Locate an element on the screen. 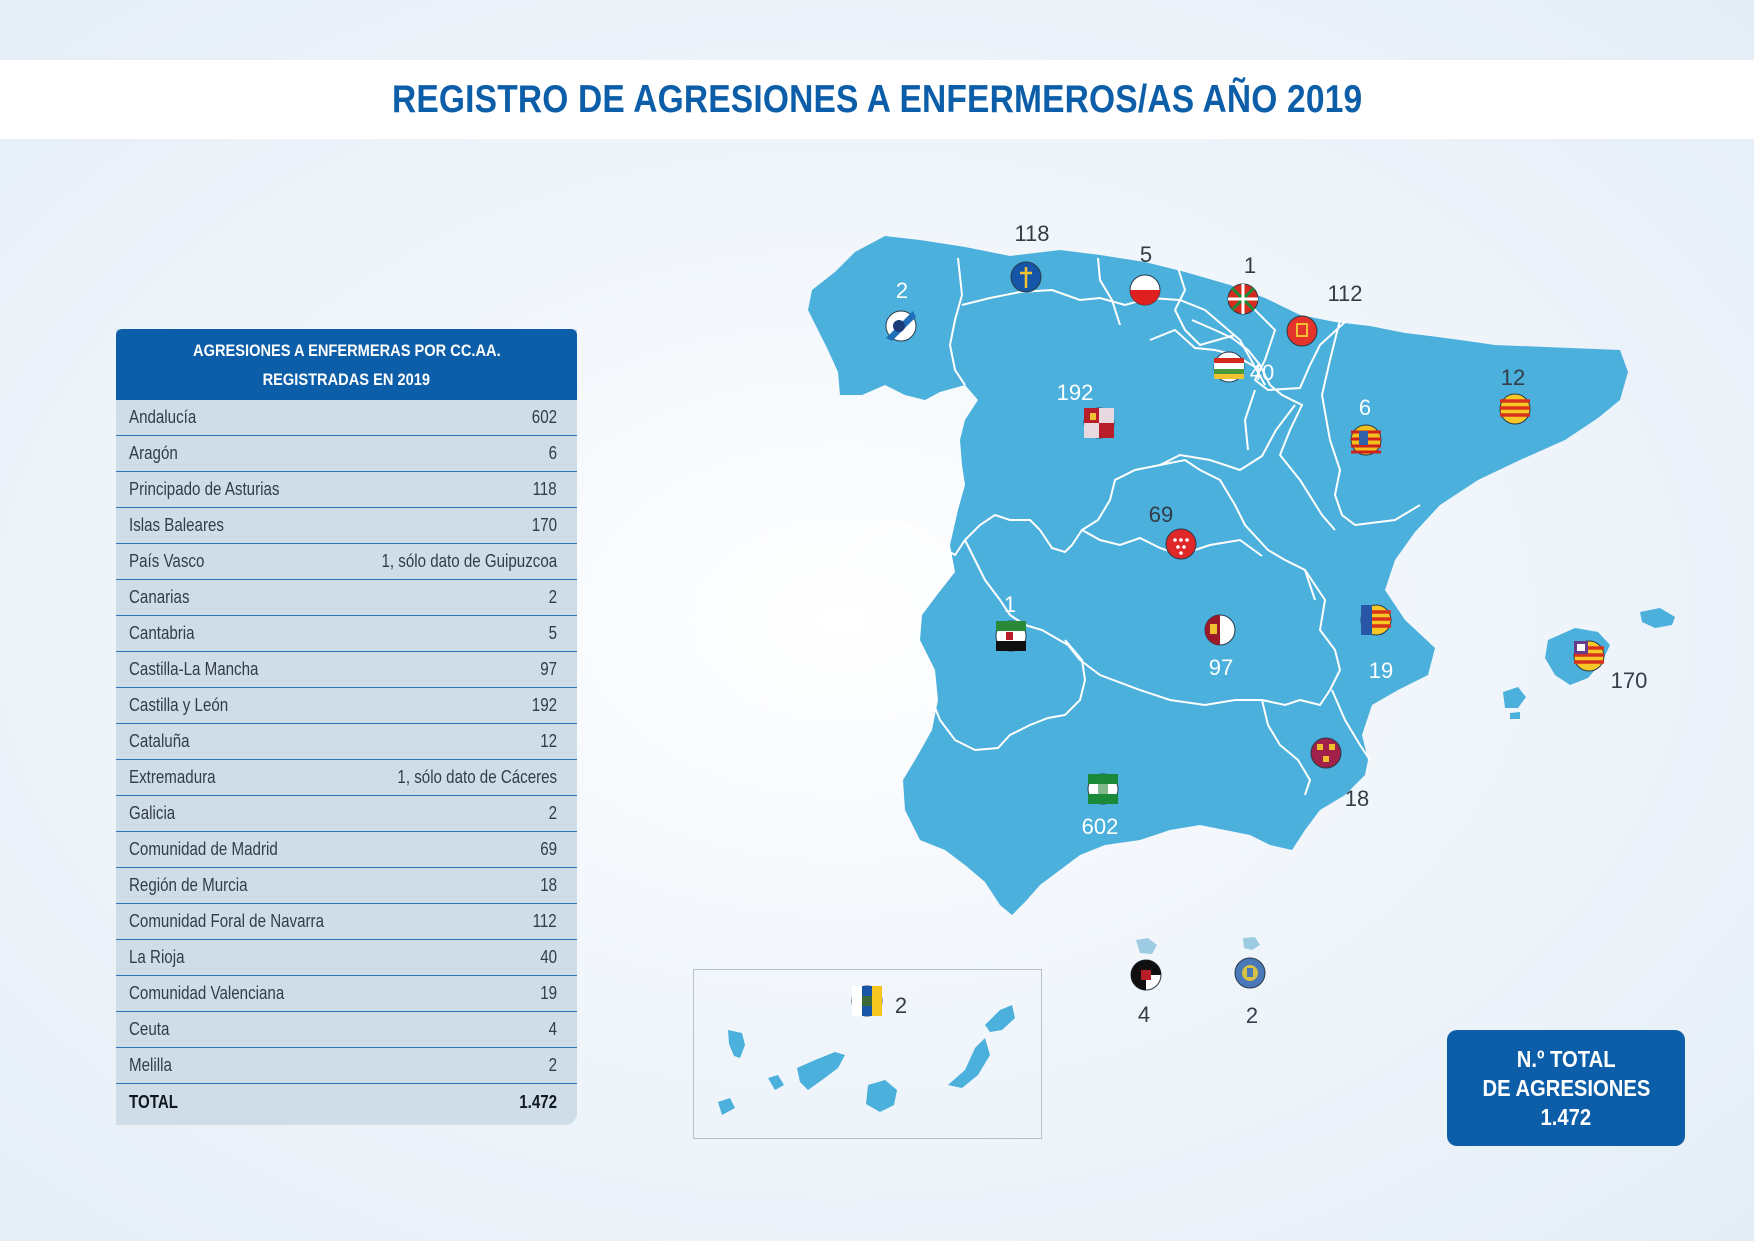 The image size is (1754, 1241). castilla-leon-label: 192 is located at coordinates (1075, 392).